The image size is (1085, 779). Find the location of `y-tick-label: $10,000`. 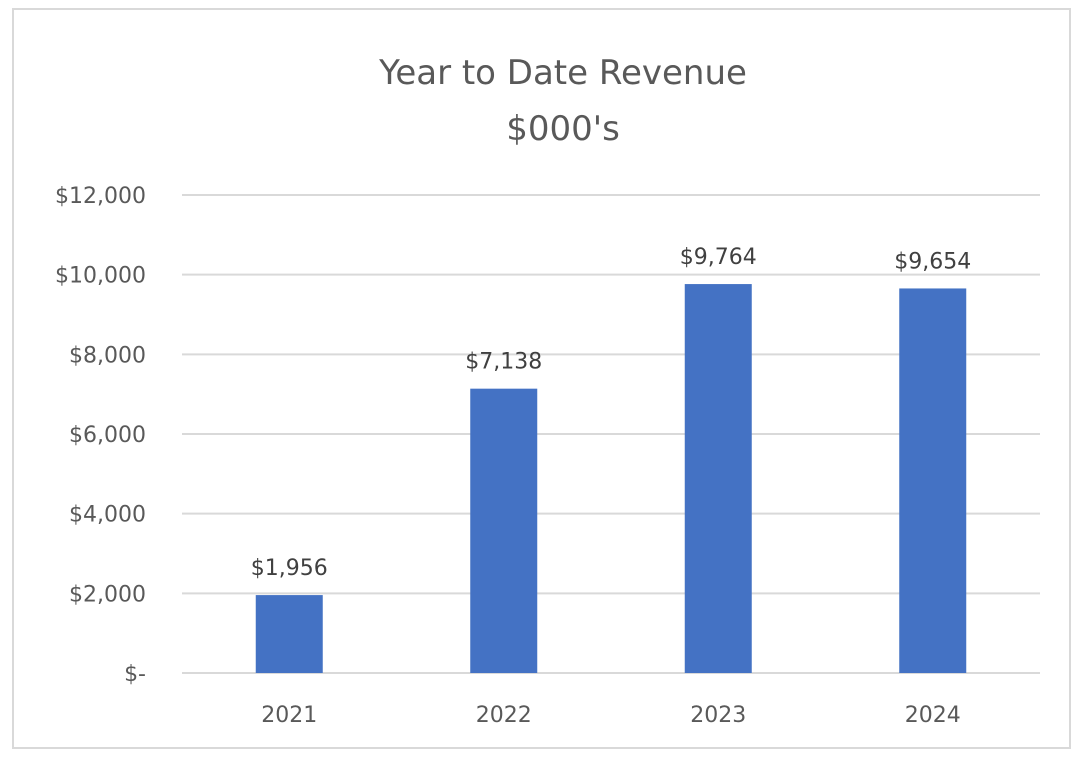

y-tick-label: $10,000 is located at coordinates (100, 276).